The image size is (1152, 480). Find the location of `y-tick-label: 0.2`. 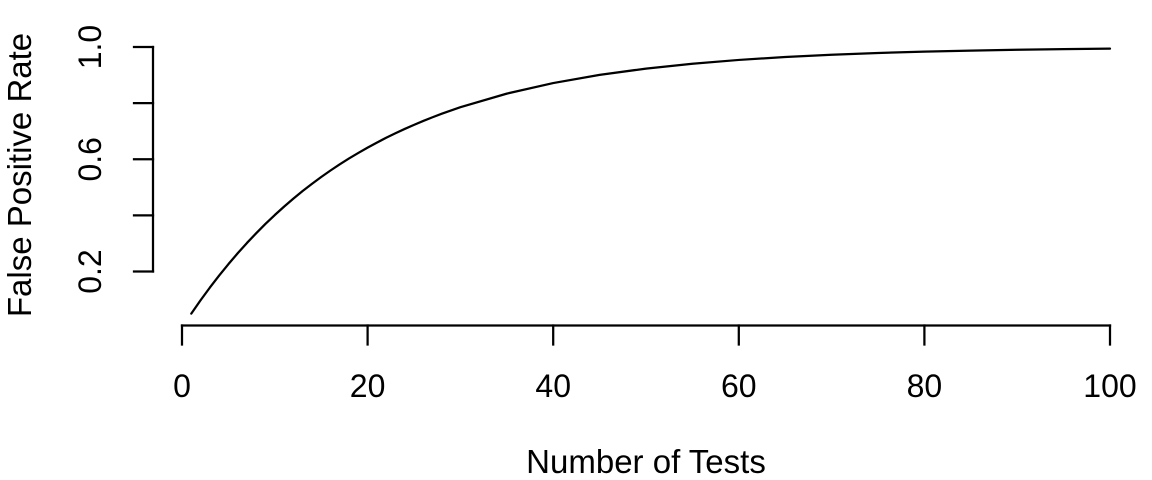

y-tick-label: 0.2 is located at coordinates (90, 271).